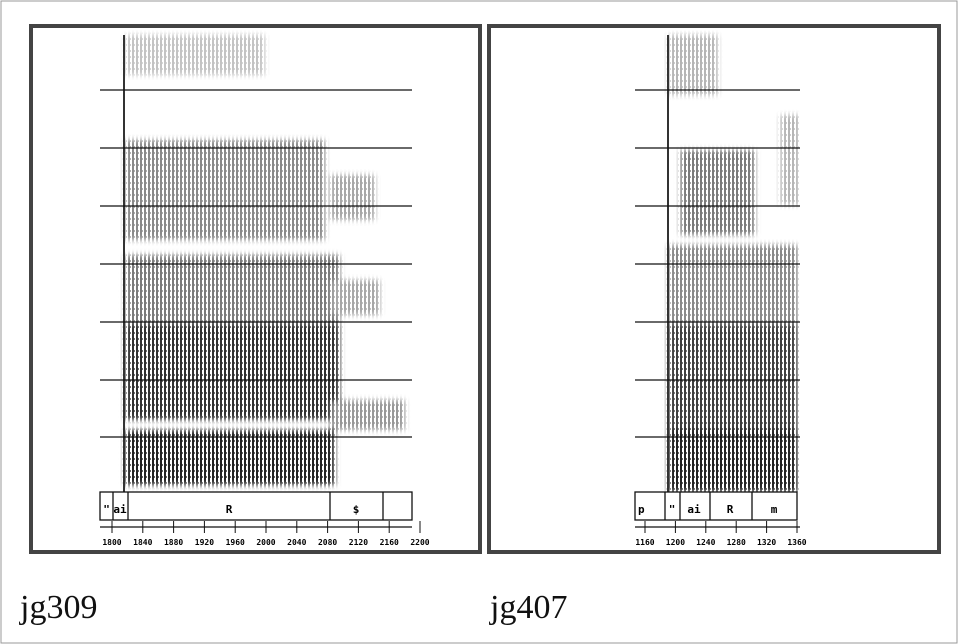 The height and width of the screenshot is (644, 958). I want to click on segment-label: $, so click(356, 509).